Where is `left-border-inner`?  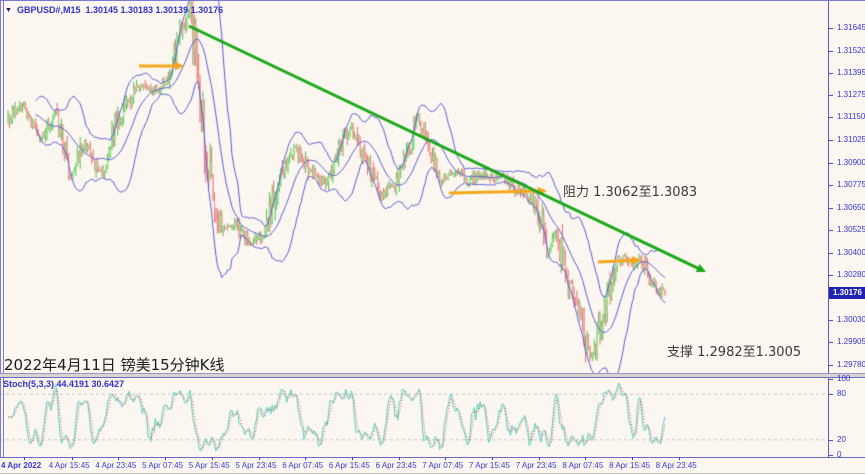 left-border-inner is located at coordinates (3, 229).